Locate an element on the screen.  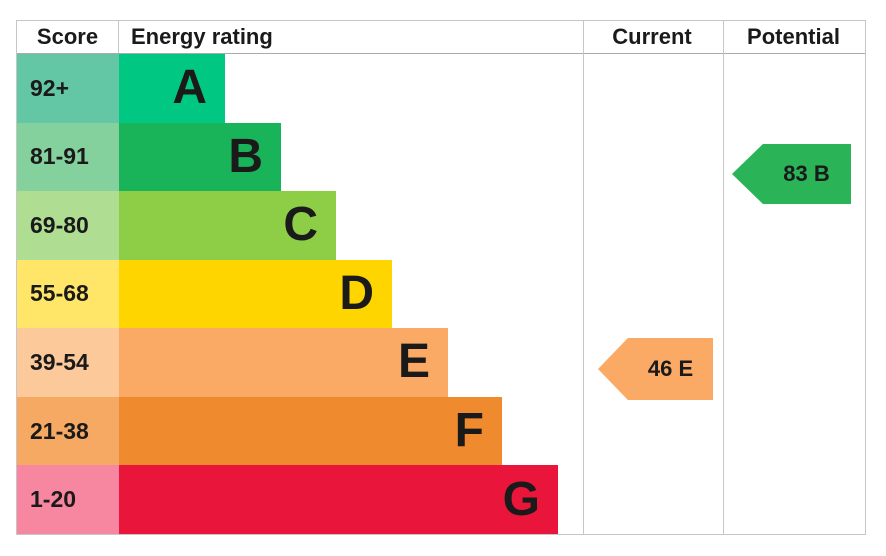
band-row-d: 55-68 D is located at coordinates (441, 294).